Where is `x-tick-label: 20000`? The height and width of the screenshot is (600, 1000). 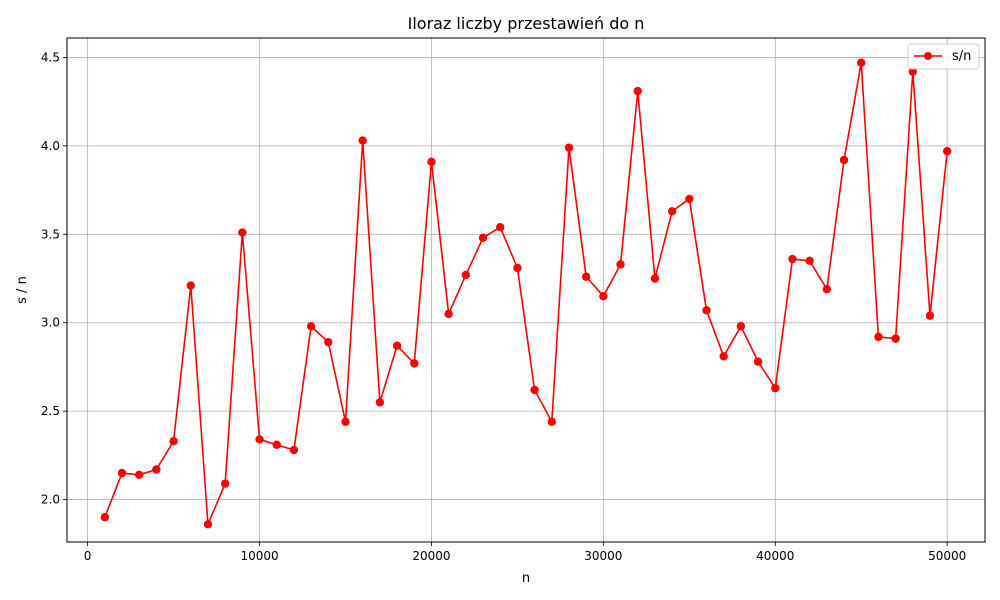
x-tick-label: 20000 is located at coordinates (431, 556).